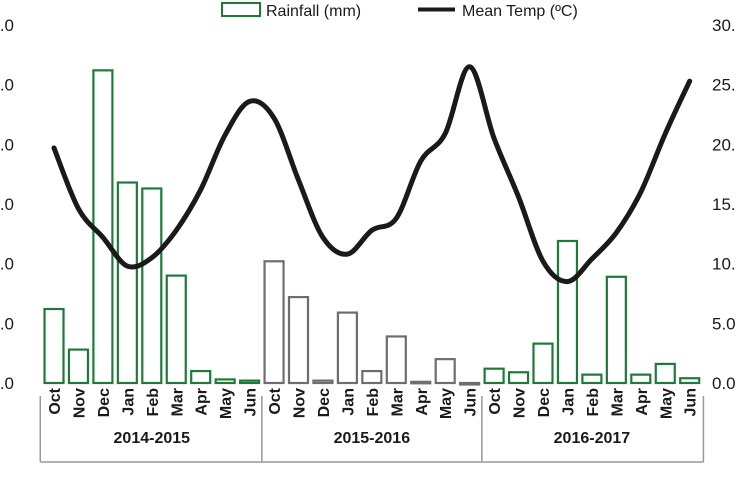 The height and width of the screenshot is (486, 741). Describe the element at coordinates (313, 11) in the screenshot. I see `legend-label: Rainfall (mm)` at that location.